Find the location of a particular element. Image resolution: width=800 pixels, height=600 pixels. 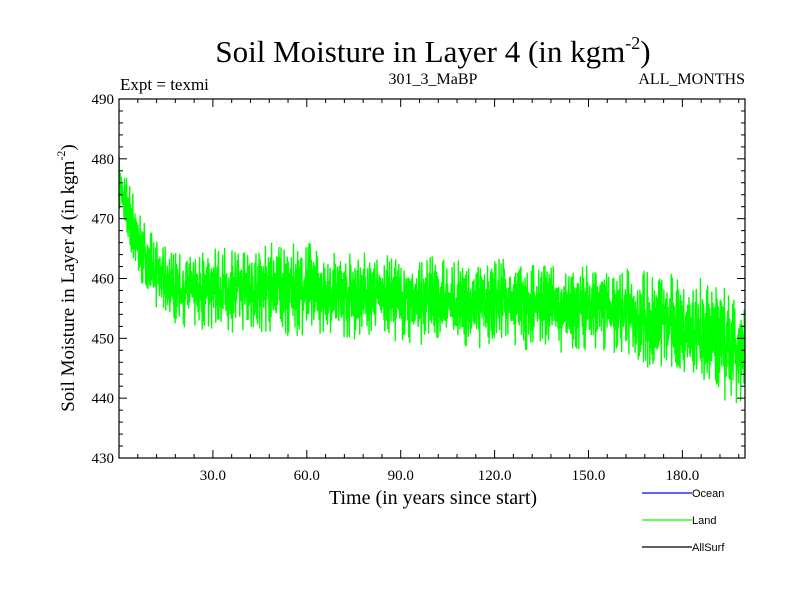

y-tick-label: 470 is located at coordinates (103, 220).